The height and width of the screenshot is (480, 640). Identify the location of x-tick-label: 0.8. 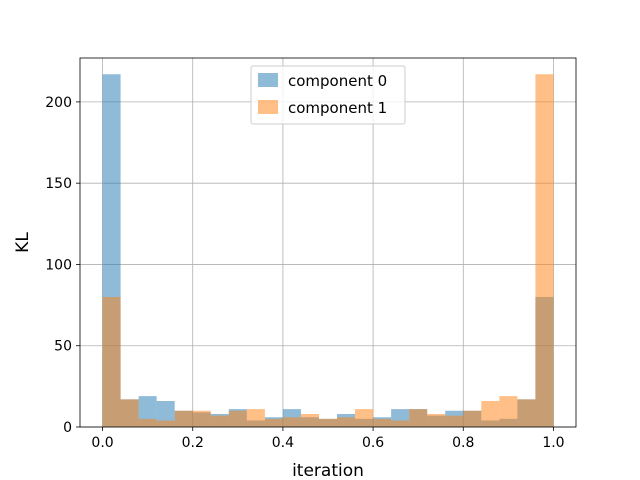
(463, 443).